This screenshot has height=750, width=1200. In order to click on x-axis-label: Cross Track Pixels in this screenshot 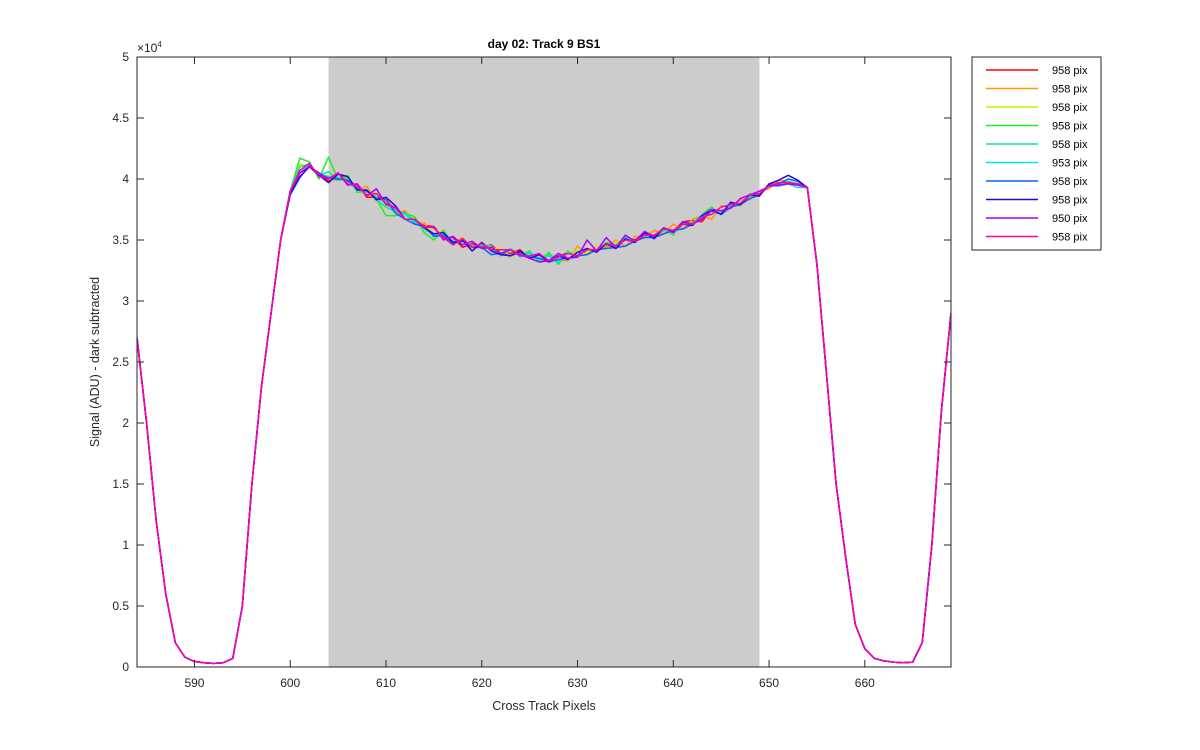, I will do `click(544, 706)`.